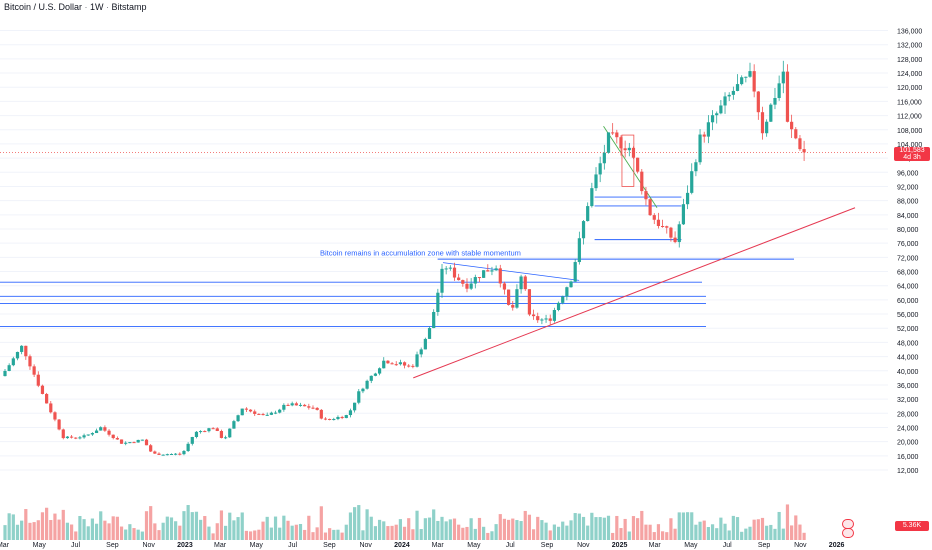  Describe the element at coordinates (329, 545) in the screenshot. I see `x-tick-label: Sep` at that location.